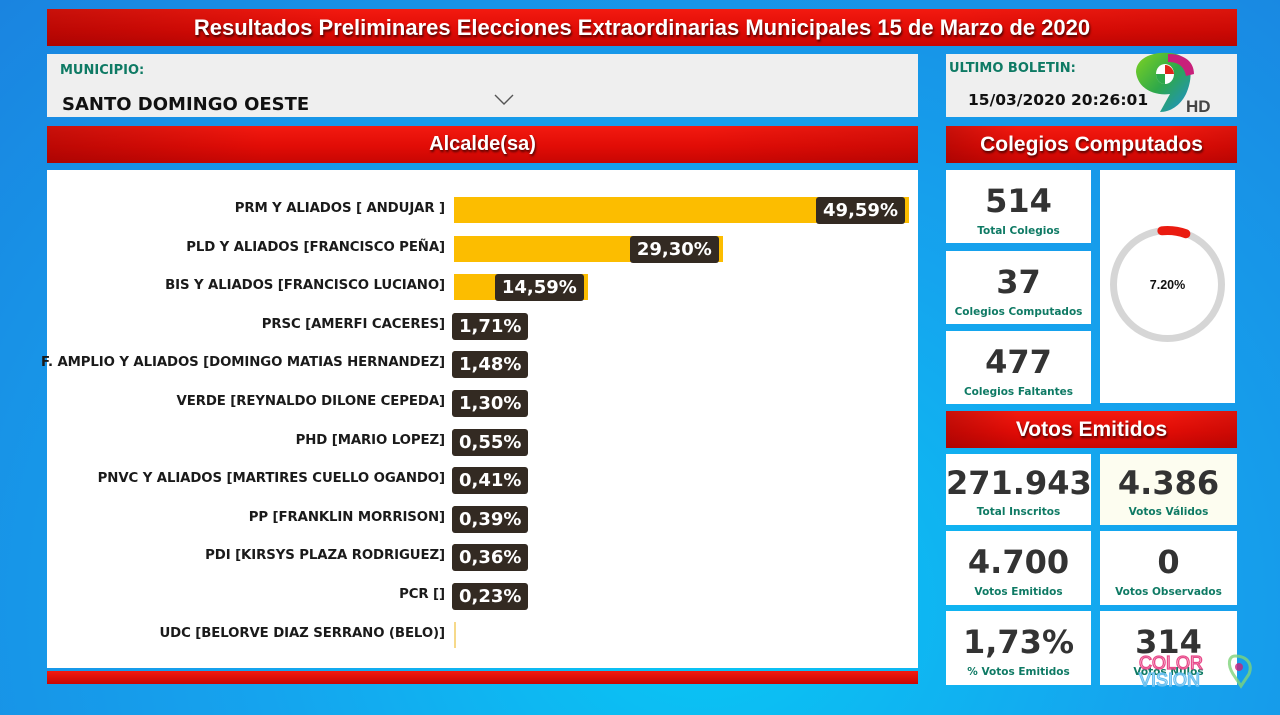  Describe the element at coordinates (490, 365) in the screenshot. I see `bar-value-label: 1,48%` at that location.